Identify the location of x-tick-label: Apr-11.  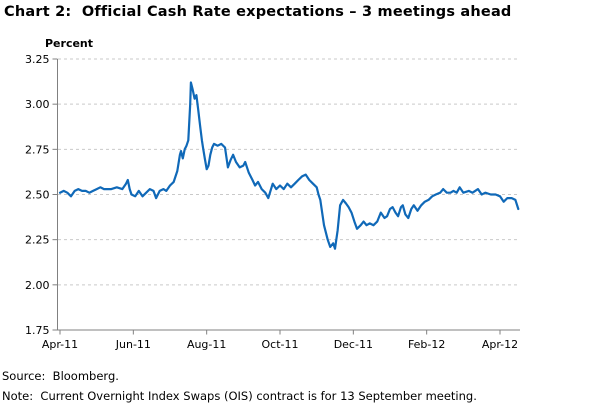
(60, 344).